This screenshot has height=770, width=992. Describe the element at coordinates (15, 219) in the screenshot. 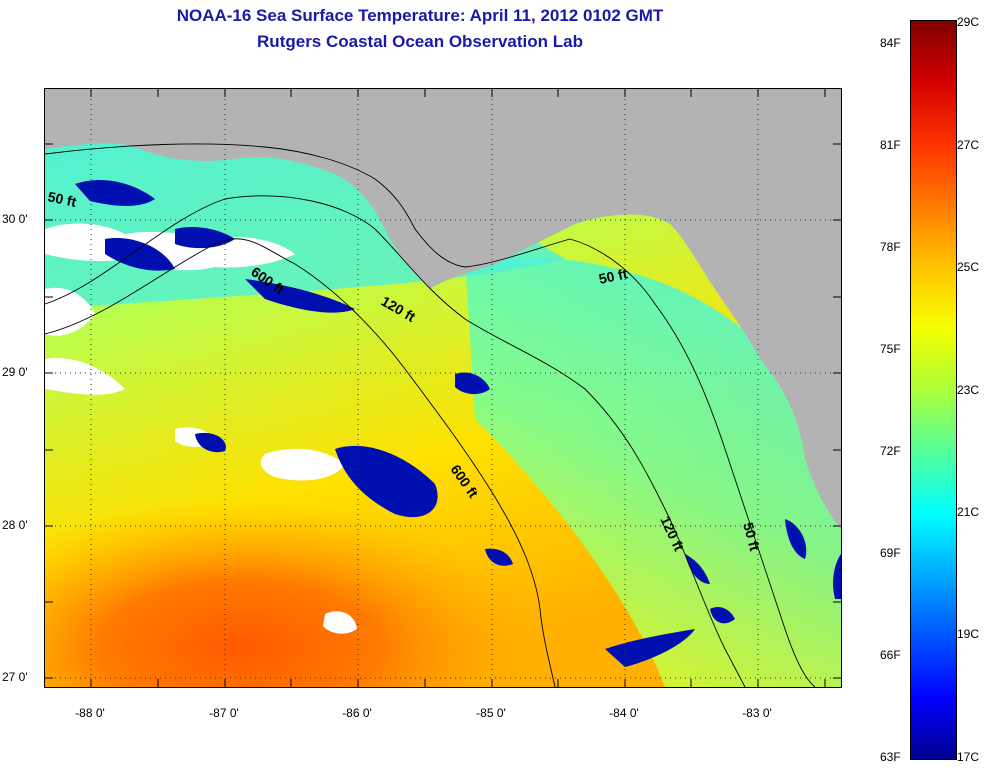

I see `latitude-label: 30 0'` at that location.